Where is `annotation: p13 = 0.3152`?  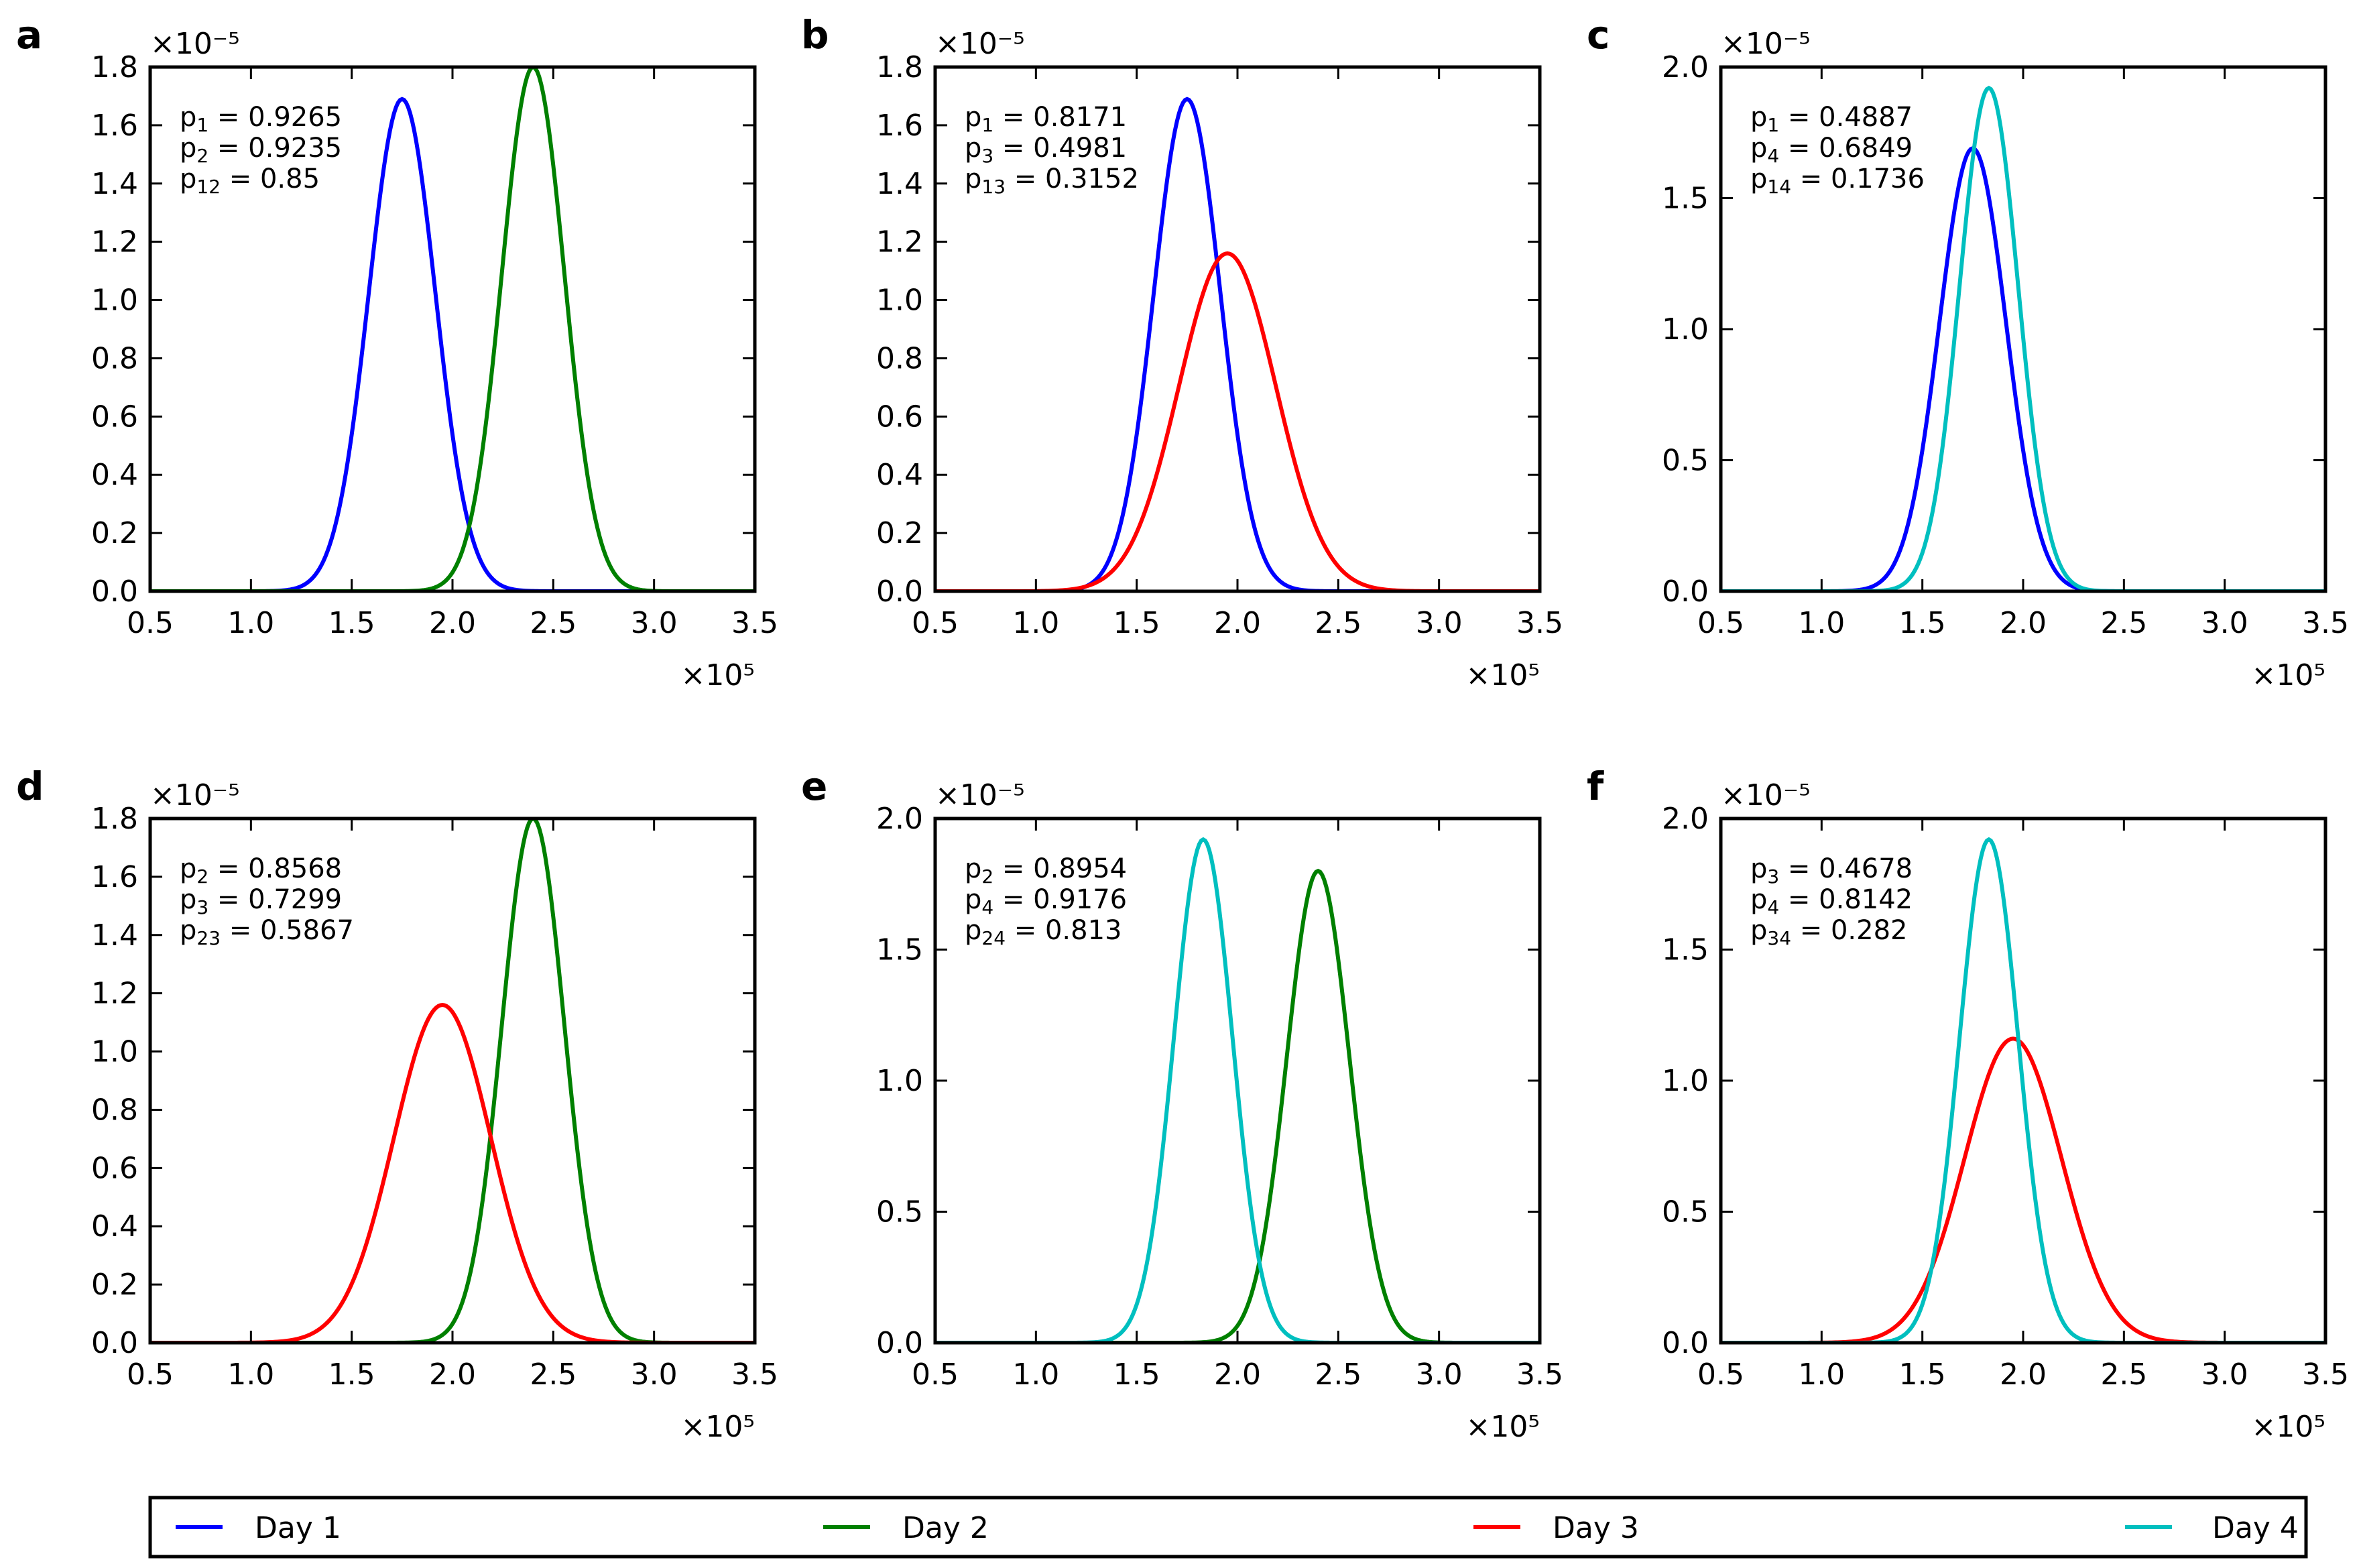 annotation: p13 = 0.3152 is located at coordinates (1052, 181).